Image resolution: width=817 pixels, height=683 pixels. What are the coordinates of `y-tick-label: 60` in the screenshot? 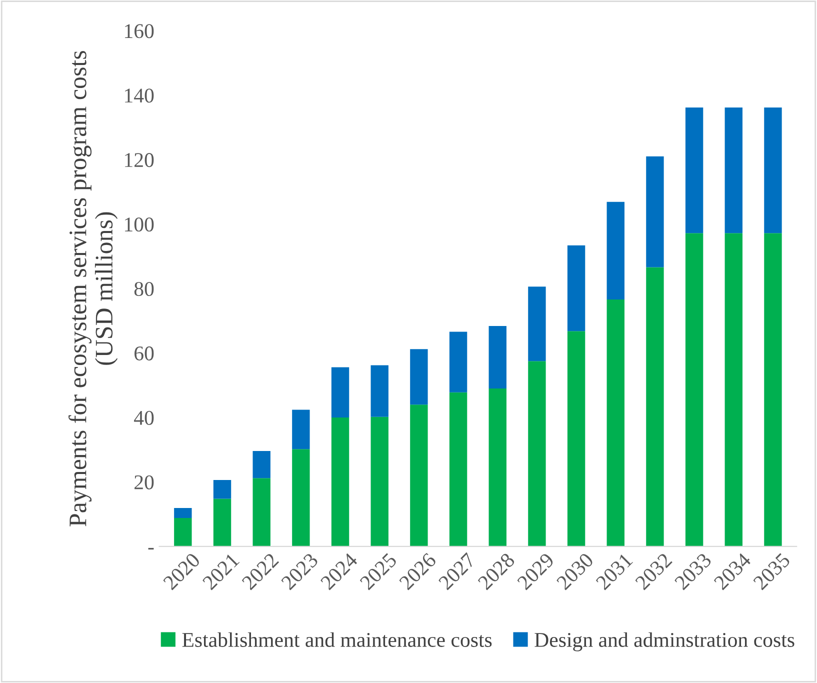 It's located at (144, 353).